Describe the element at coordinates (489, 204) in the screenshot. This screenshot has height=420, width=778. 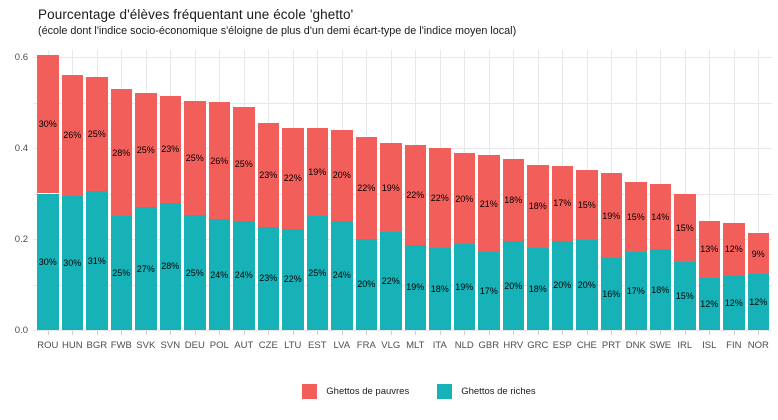
I see `bar-segment-pauvres-GBR` at that location.